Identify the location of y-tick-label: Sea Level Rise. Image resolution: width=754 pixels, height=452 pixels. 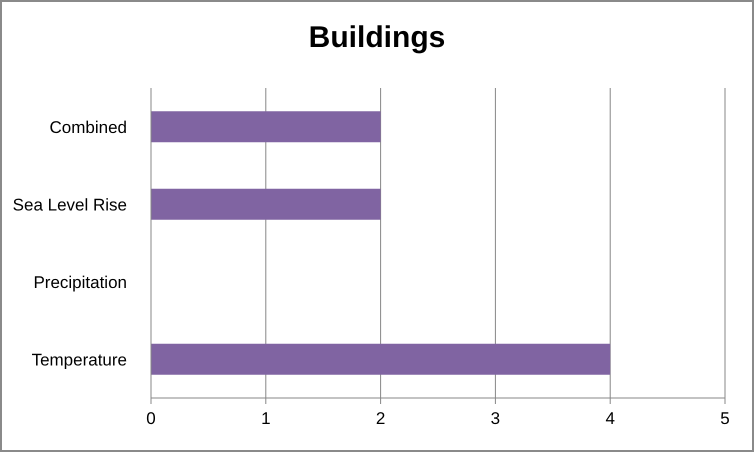
(69, 204).